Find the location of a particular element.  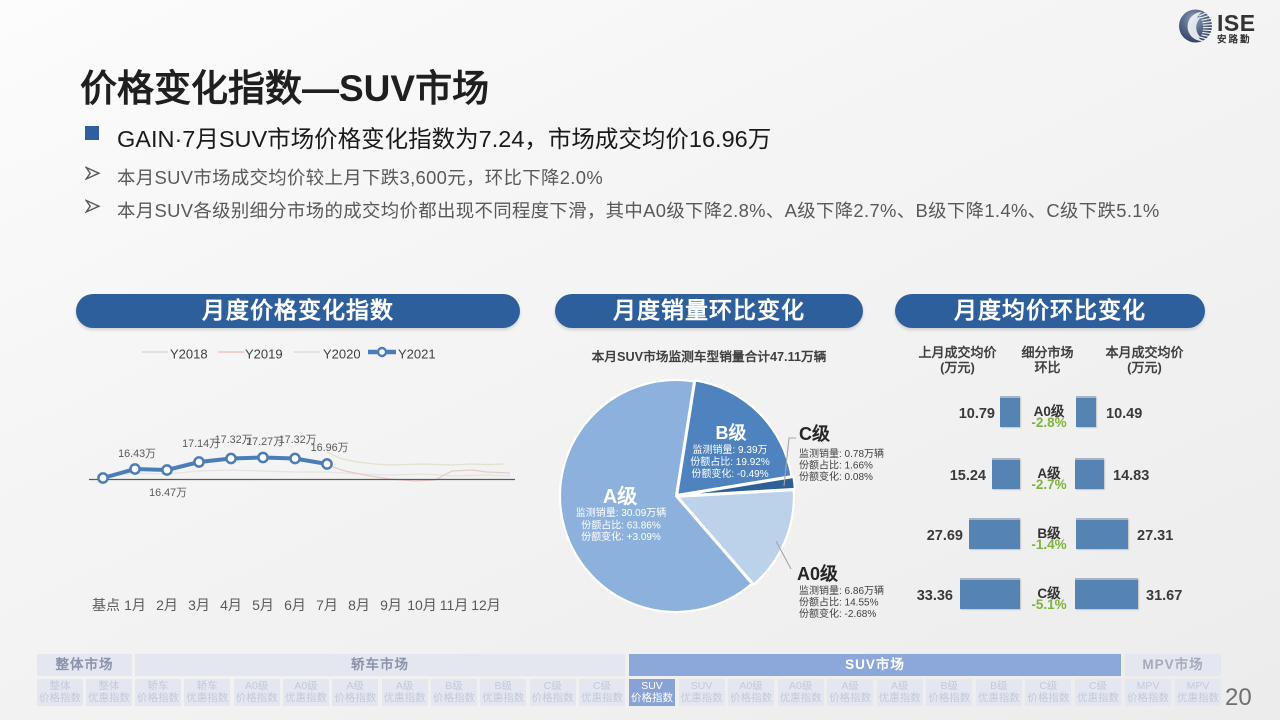

svg-text: ISE is located at coordinates (1236, 23).